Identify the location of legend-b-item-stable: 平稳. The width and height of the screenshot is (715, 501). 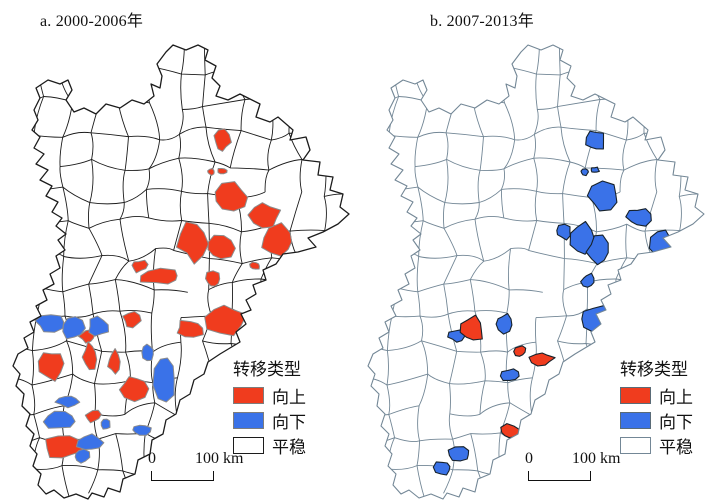
(656, 446).